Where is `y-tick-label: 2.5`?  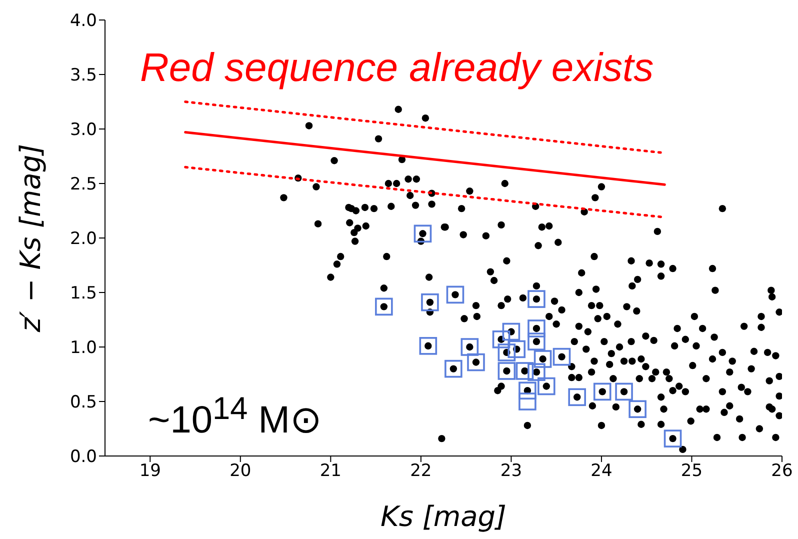
y-tick-label: 2.5 is located at coordinates (83, 184).